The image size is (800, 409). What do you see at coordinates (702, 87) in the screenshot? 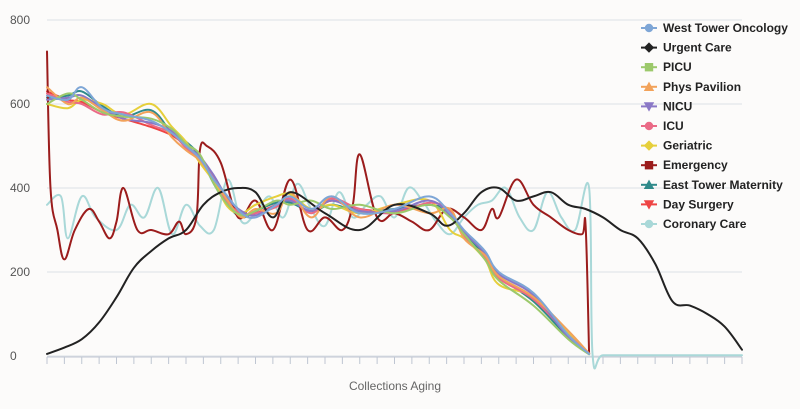
I see `legend-label: Phys Pavilion` at bounding box center [702, 87].